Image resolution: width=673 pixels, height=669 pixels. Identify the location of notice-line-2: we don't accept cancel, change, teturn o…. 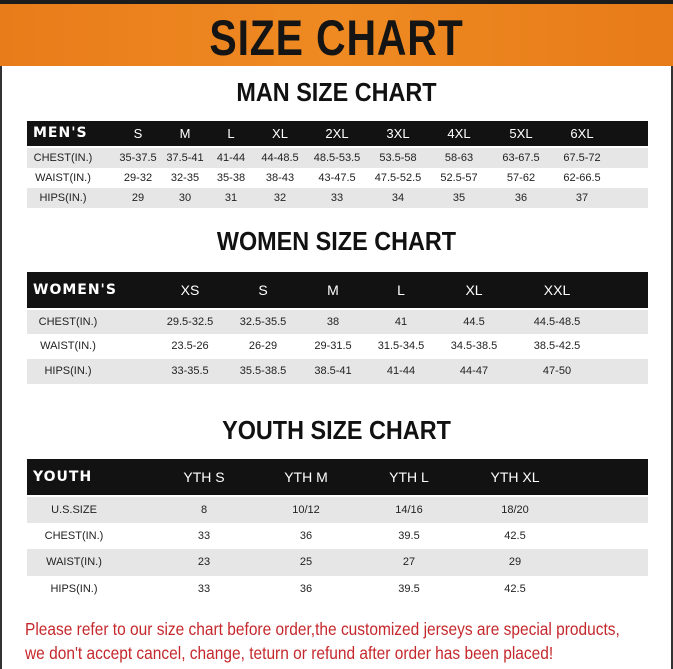
(289, 653).